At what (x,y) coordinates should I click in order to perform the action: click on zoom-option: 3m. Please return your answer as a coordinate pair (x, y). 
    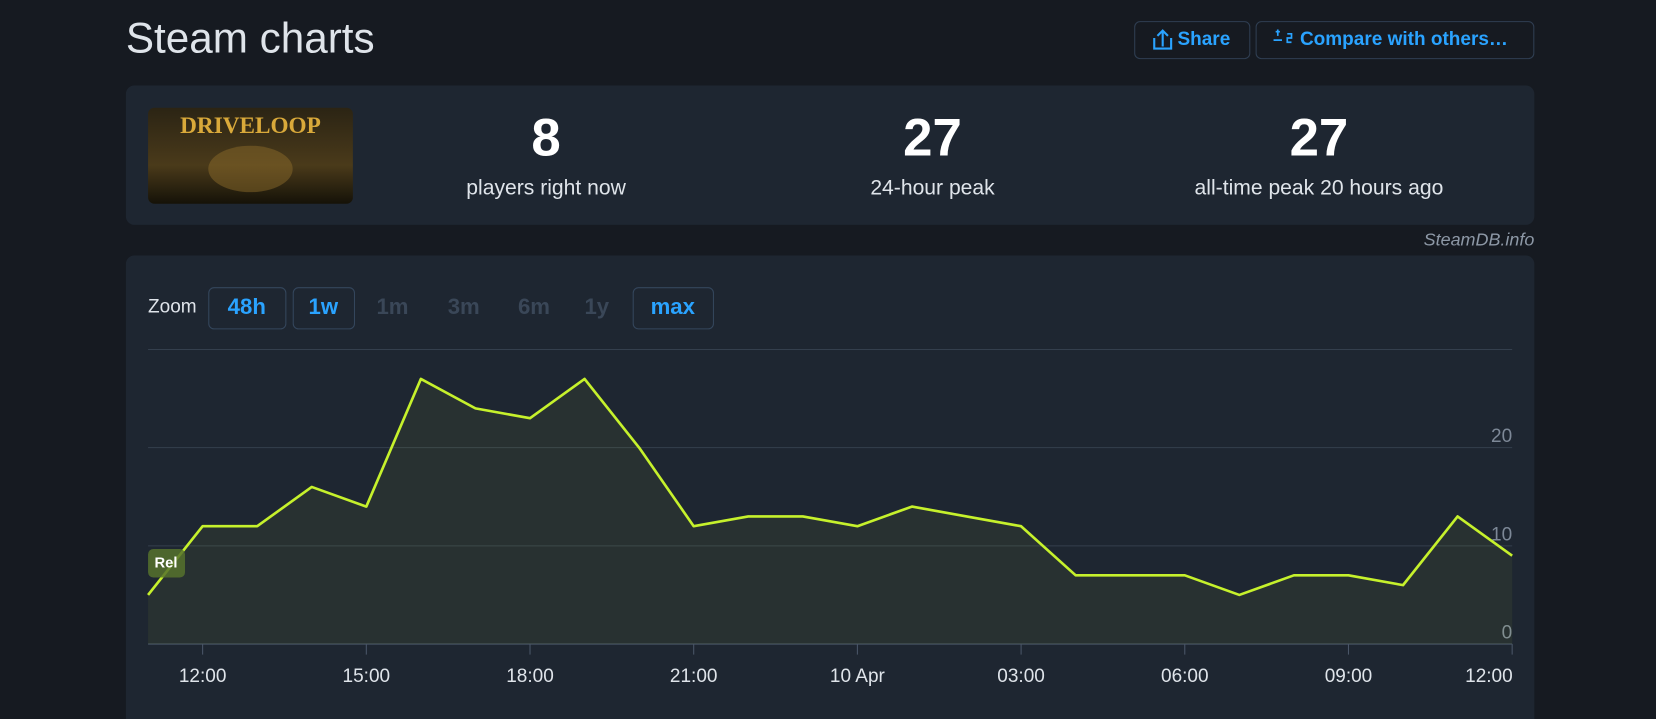
    Looking at the image, I should click on (464, 306).